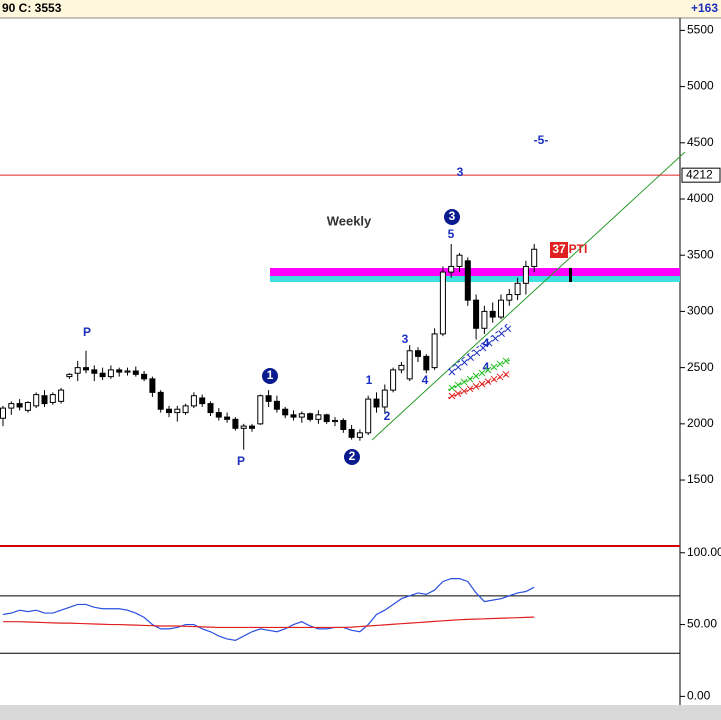  What do you see at coordinates (360, 712) in the screenshot?
I see `status-strip` at bounding box center [360, 712].